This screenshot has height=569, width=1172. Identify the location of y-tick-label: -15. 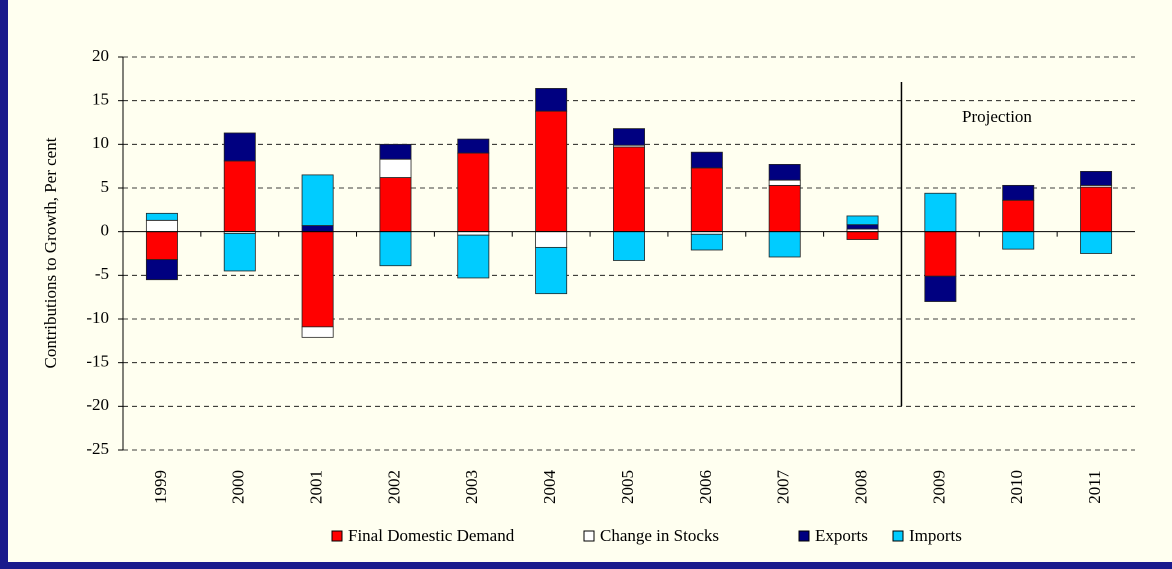
(97, 361).